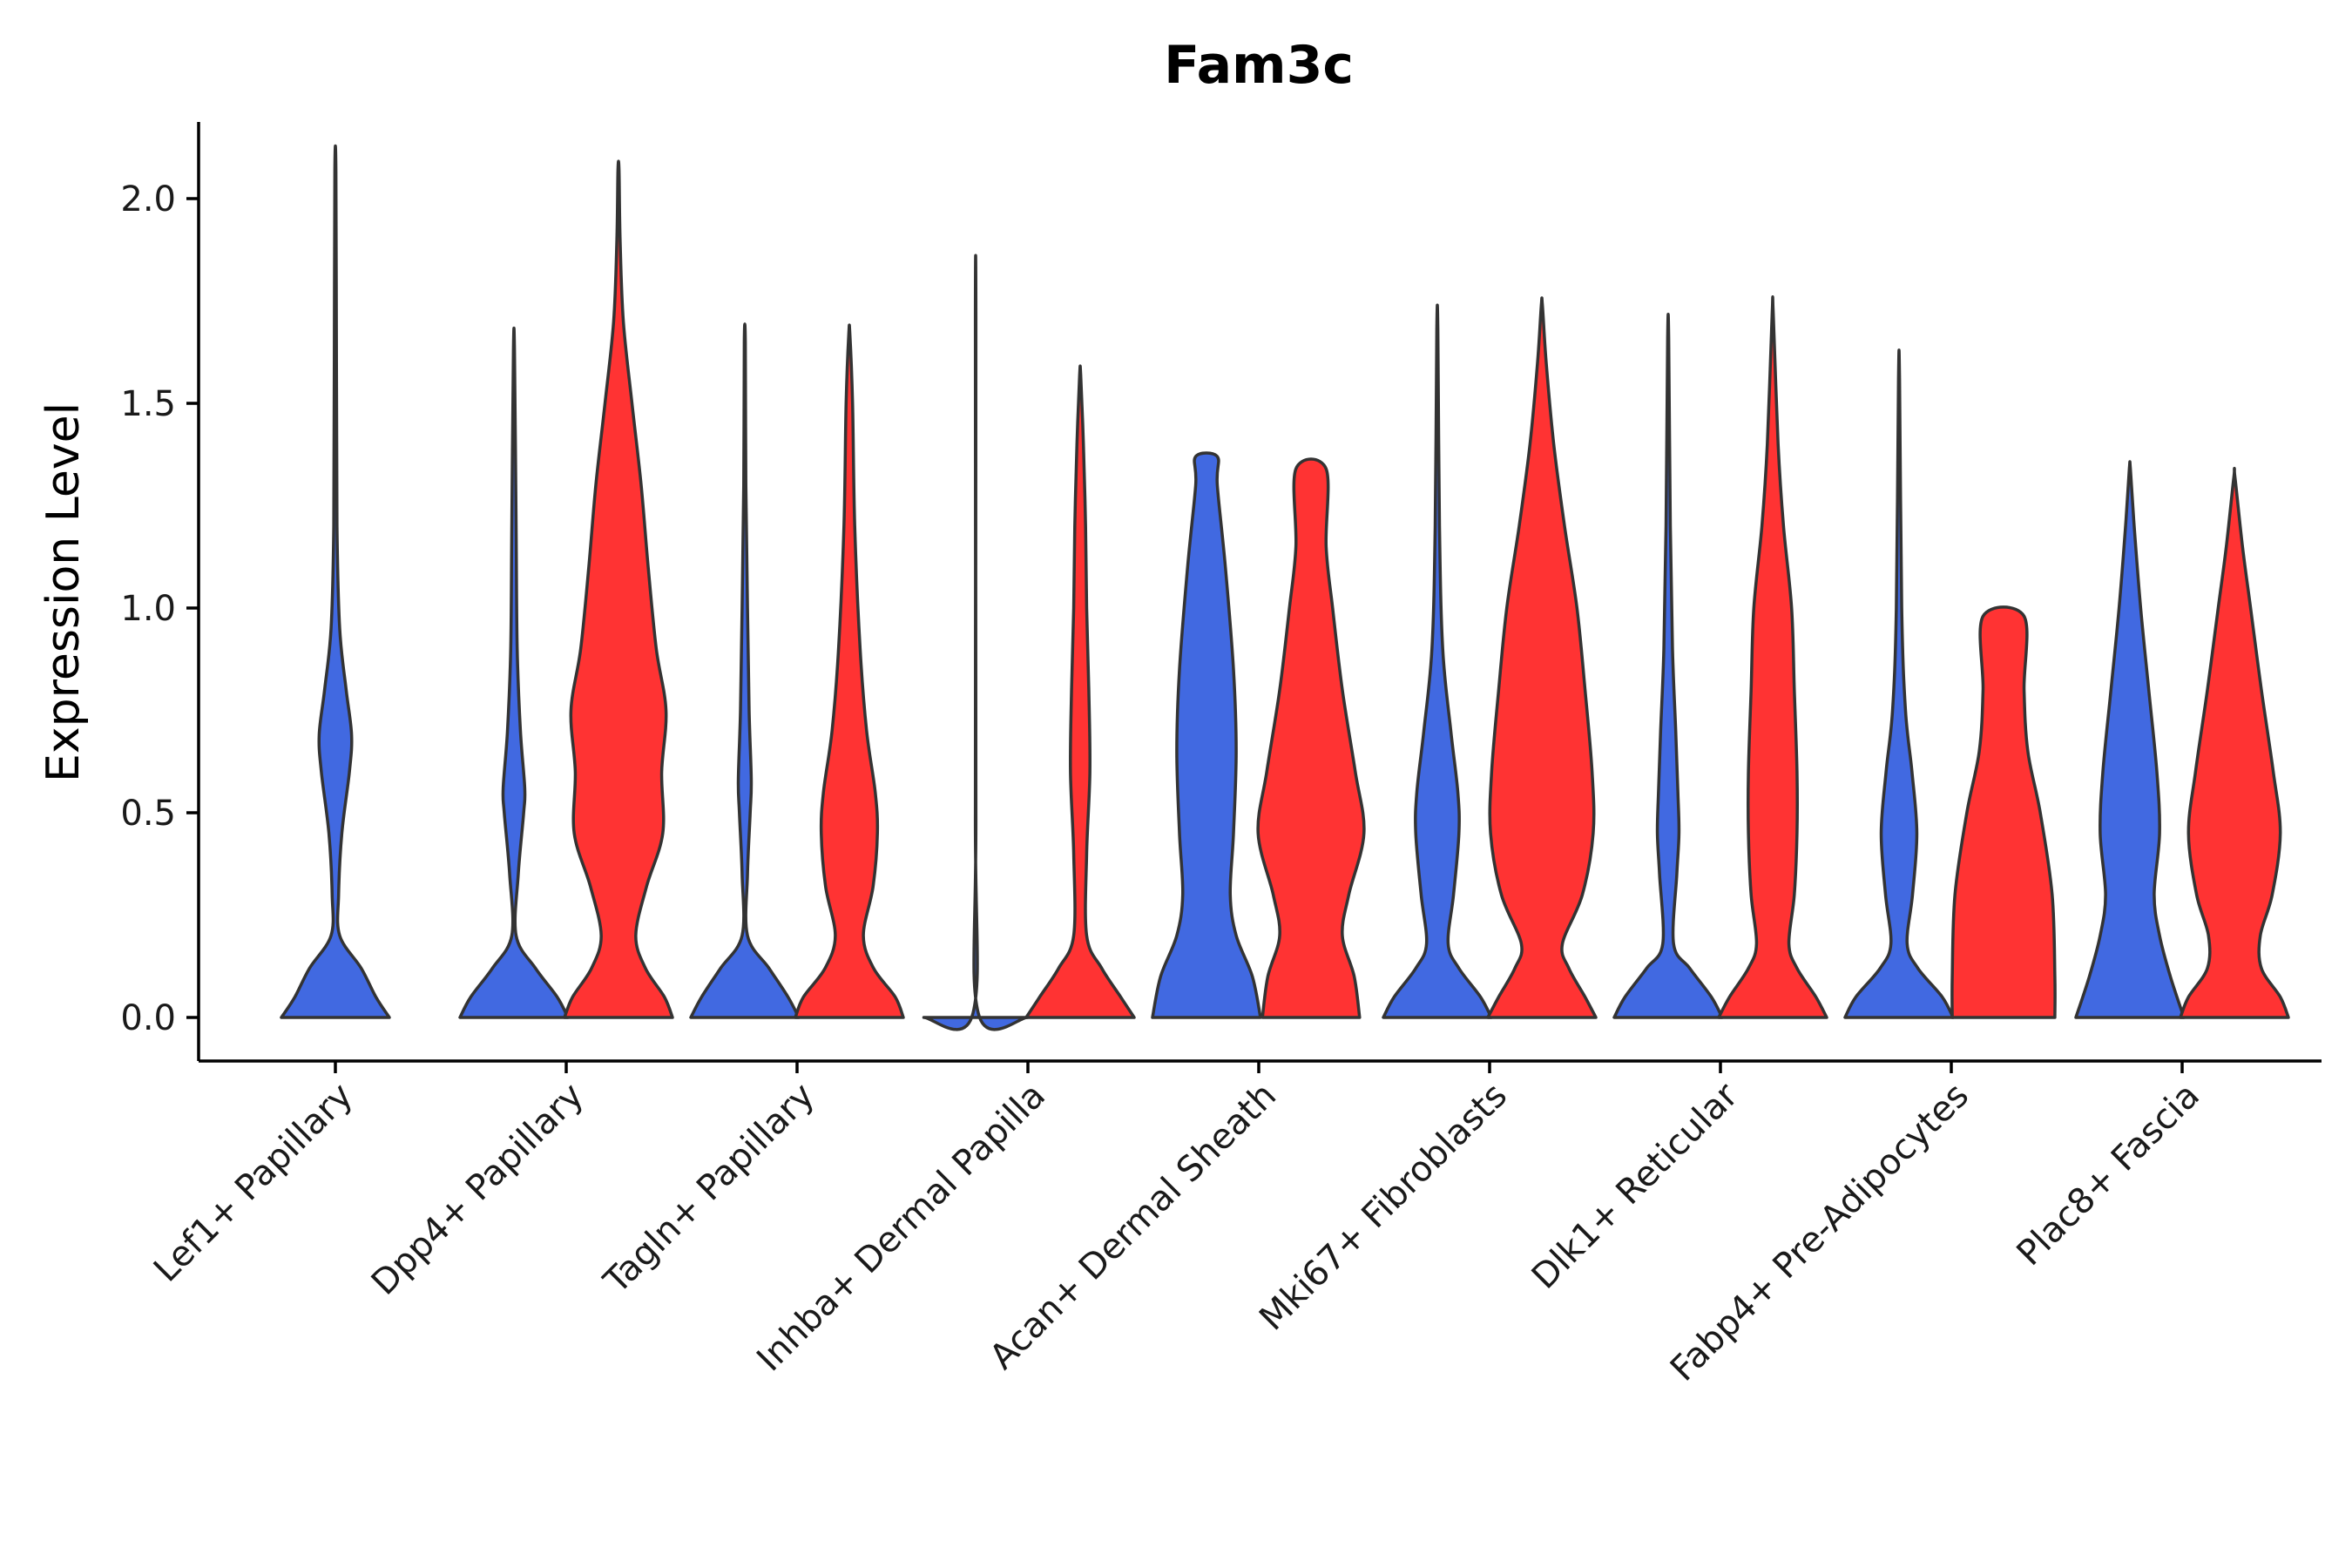 The height and width of the screenshot is (1568, 2352). Describe the element at coordinates (148, 199) in the screenshot. I see `y-tick-label: 2.0` at that location.